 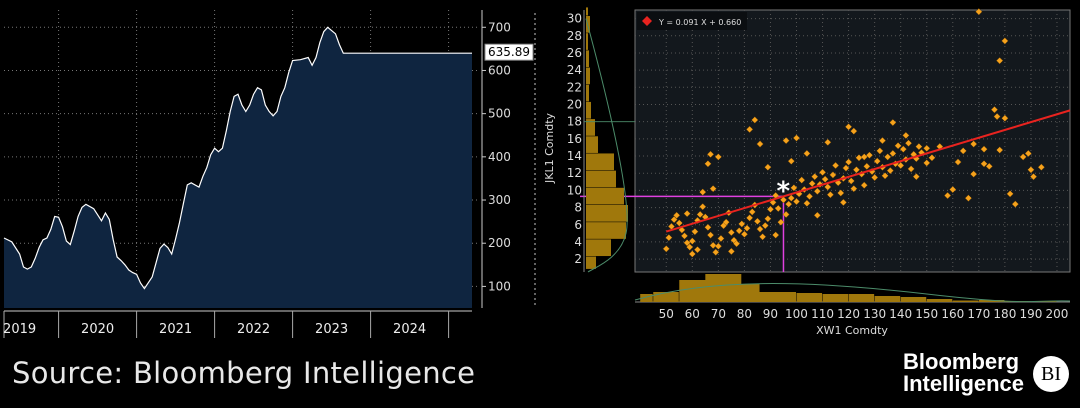 What do you see at coordinates (744, 314) in the screenshot?
I see `x-tick-label: 80` at bounding box center [744, 314].